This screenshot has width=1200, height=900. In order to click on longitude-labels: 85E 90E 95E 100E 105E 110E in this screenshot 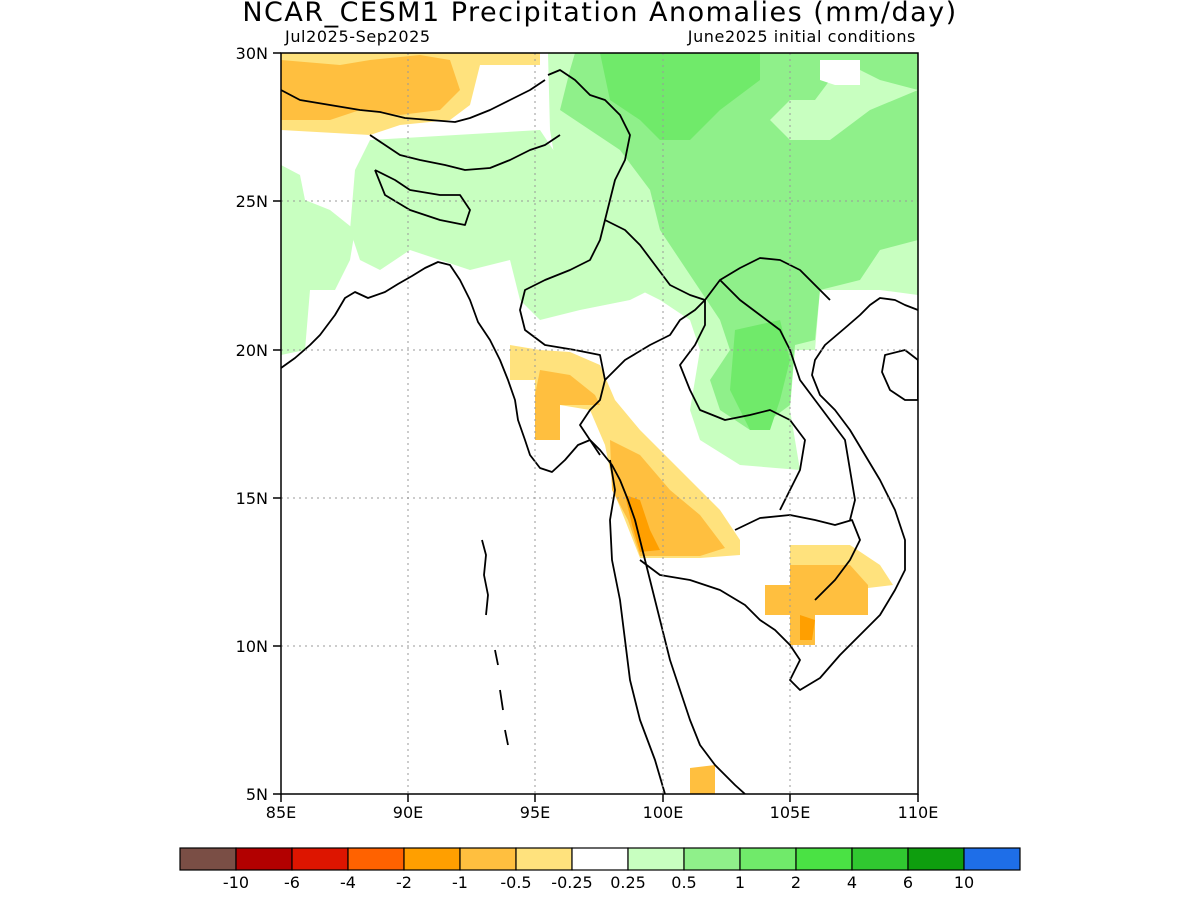, I will do `click(602, 812)`.